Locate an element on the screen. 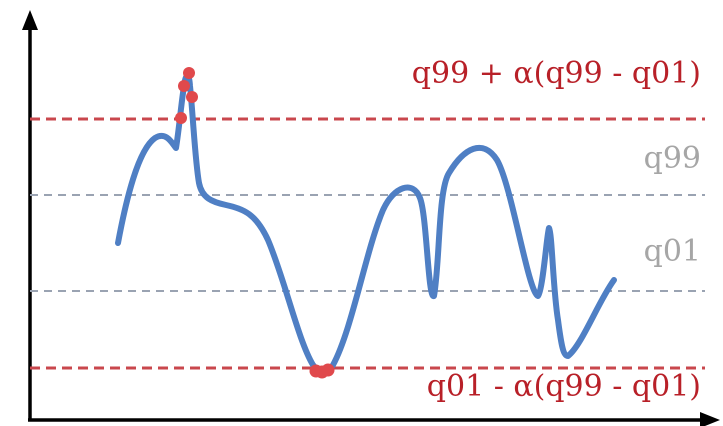  y-axis-arrowhead is located at coordinates (30, 20).